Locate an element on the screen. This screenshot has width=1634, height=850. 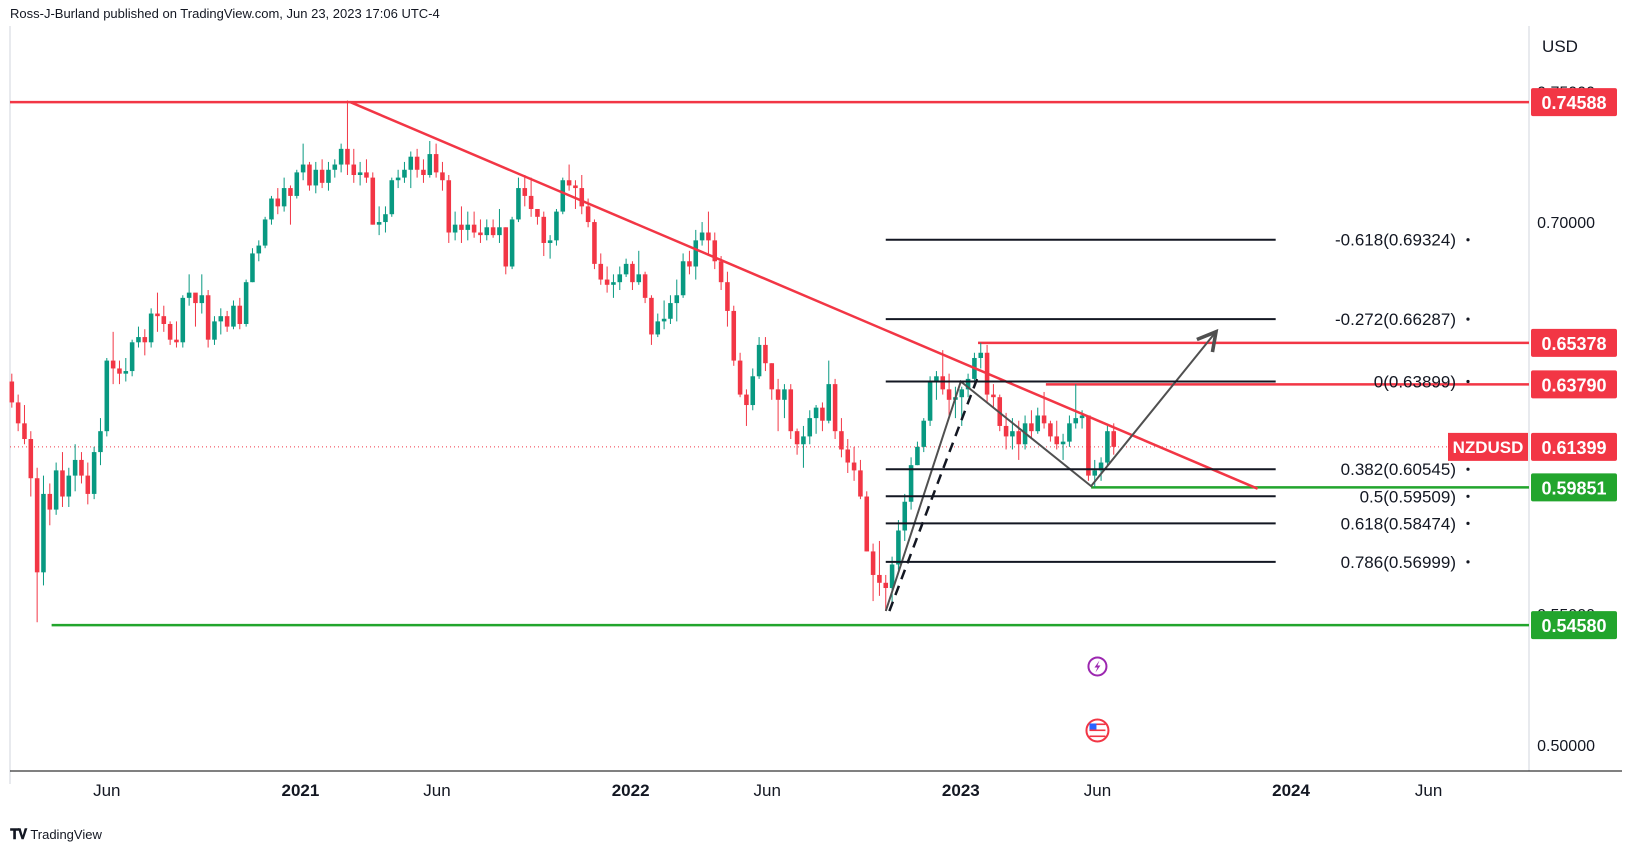
fib-level-label: 0(0.63899) is located at coordinates (1415, 382).